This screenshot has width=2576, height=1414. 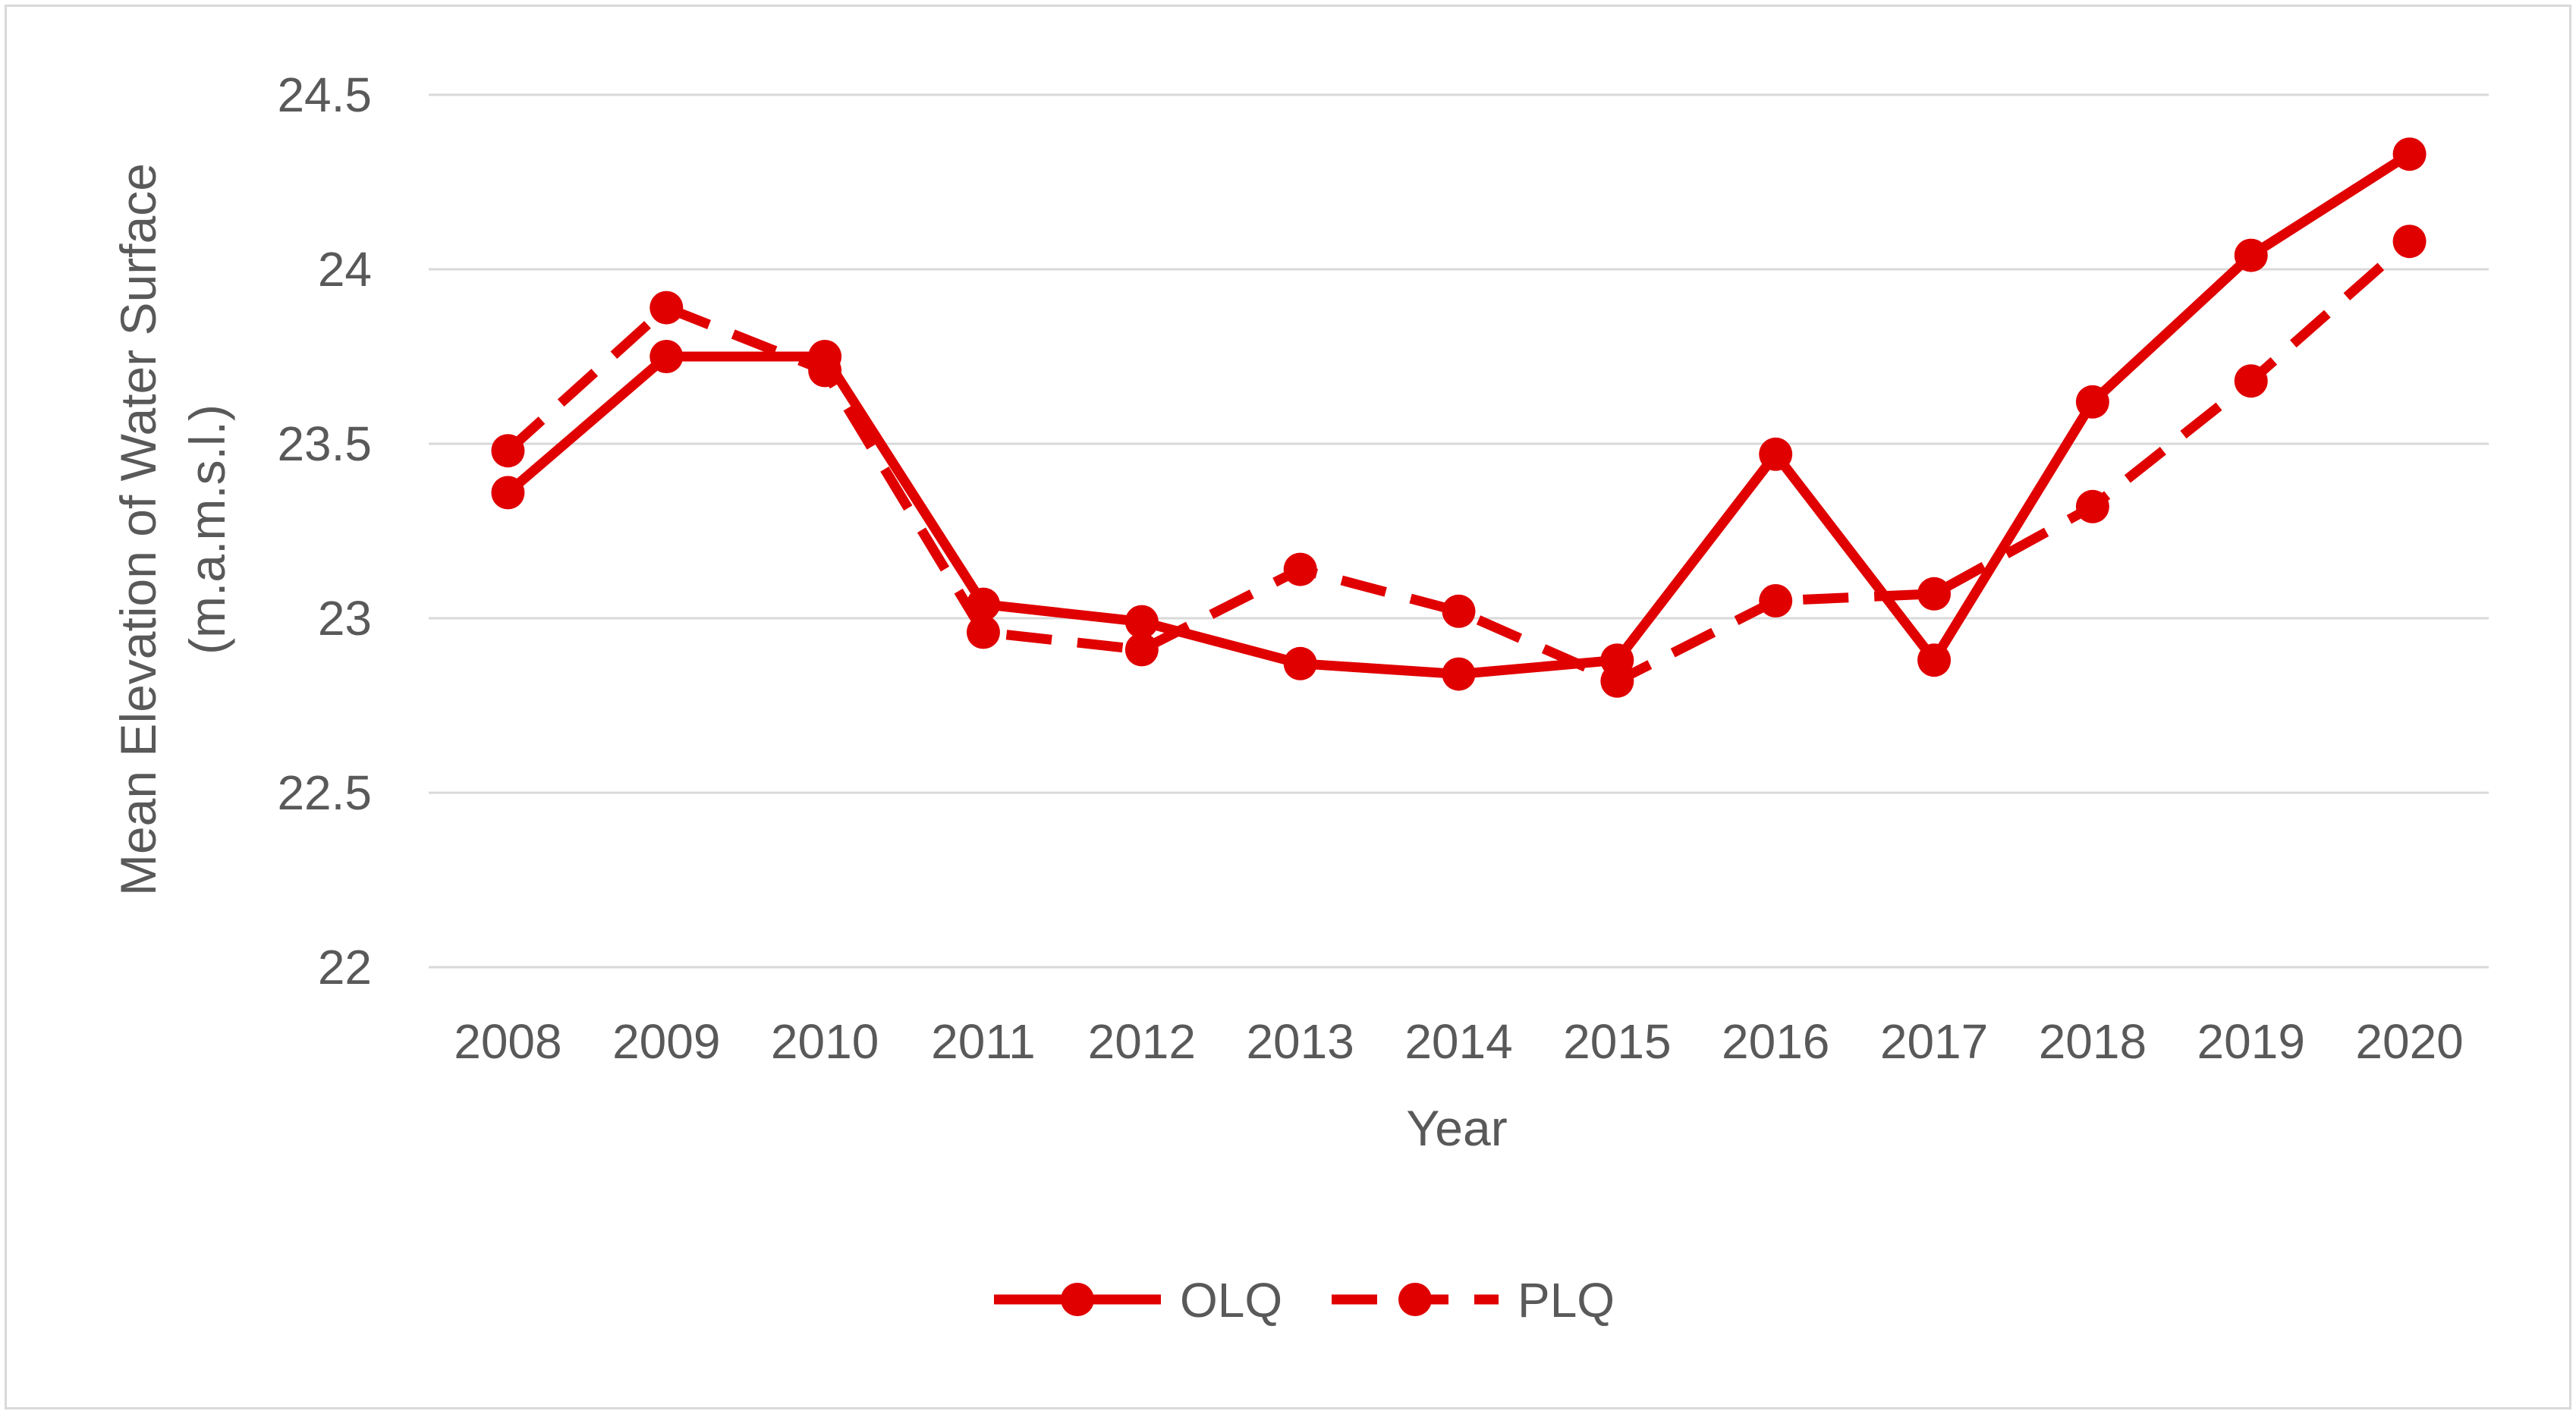 What do you see at coordinates (1934, 594) in the screenshot?
I see `data-point-plq-2017` at bounding box center [1934, 594].